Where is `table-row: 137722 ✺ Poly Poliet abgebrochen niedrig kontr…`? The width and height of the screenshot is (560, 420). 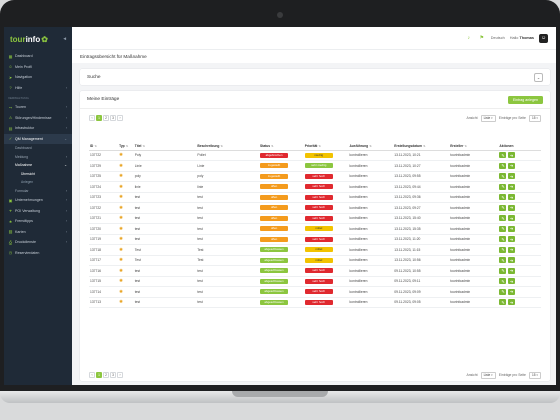 table-row: 137722 ✺ Poly Poliet abgebrochen niedrig kontr… is located at coordinates (315, 155).